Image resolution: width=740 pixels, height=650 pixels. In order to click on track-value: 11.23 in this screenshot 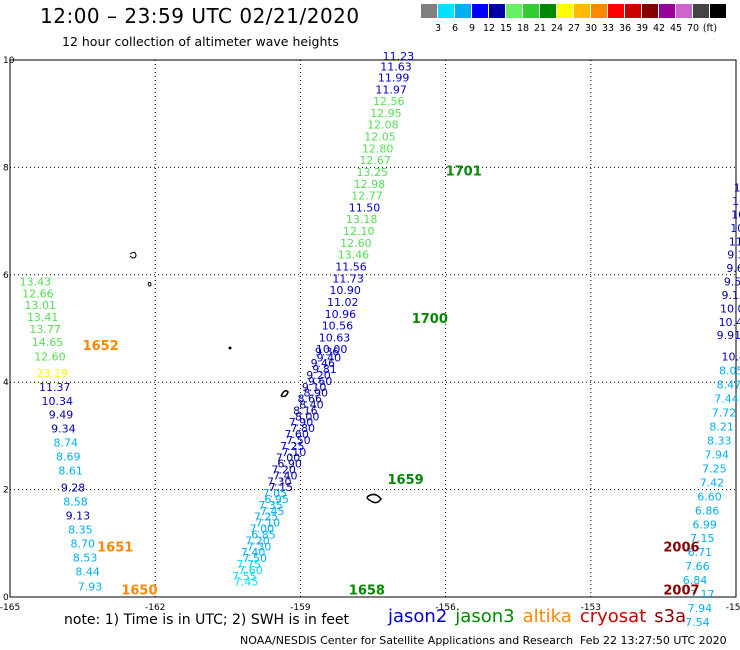, I will do `click(399, 56)`.